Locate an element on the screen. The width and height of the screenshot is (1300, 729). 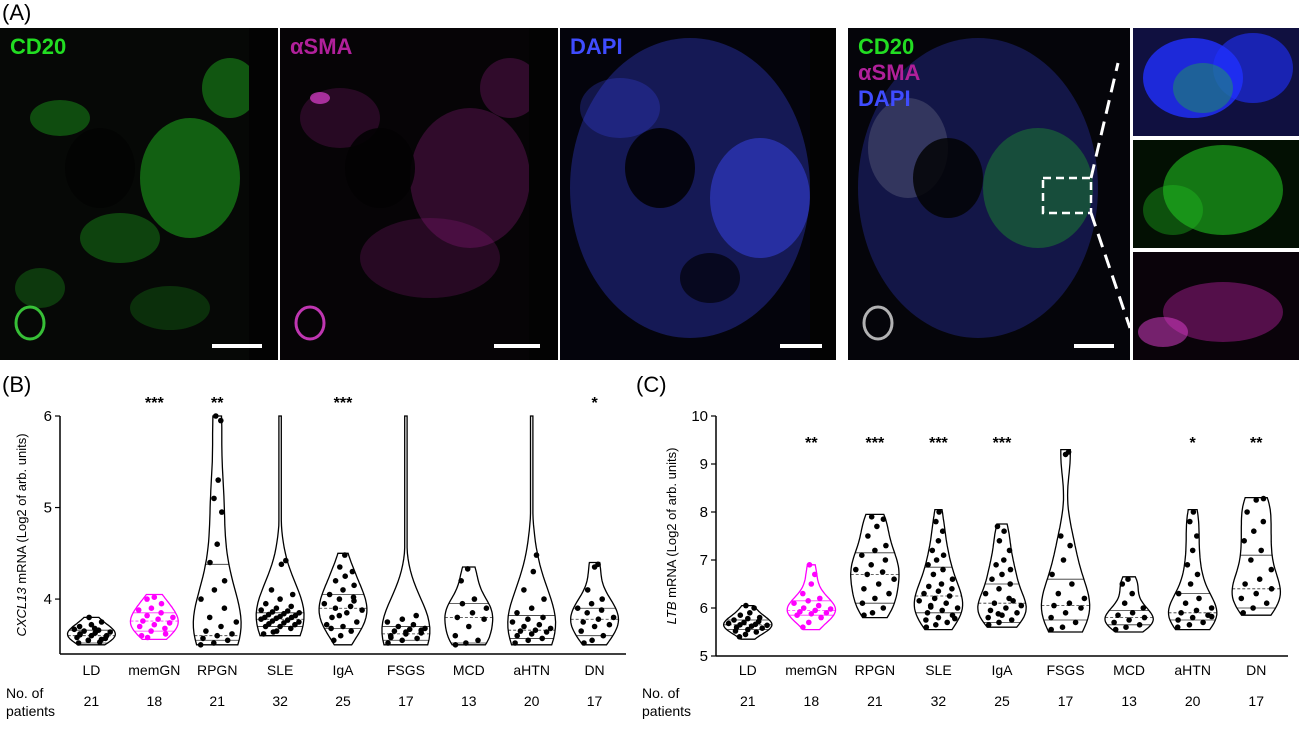
patient-count: 25 is located at coordinates (343, 701).